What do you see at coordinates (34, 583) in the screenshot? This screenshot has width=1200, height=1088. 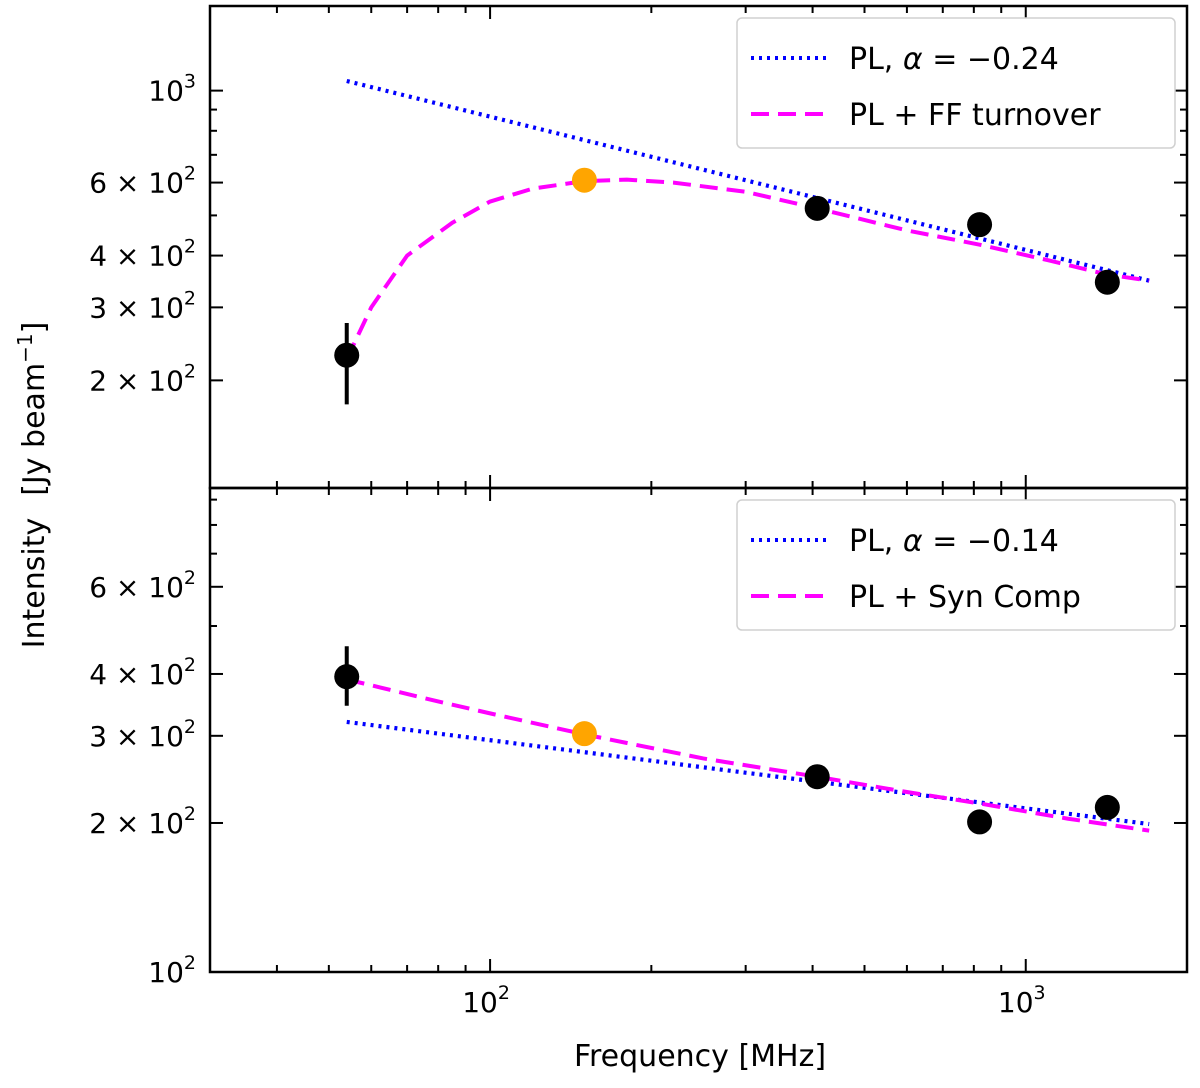 I see `y-axis-label-main: Intensity` at bounding box center [34, 583].